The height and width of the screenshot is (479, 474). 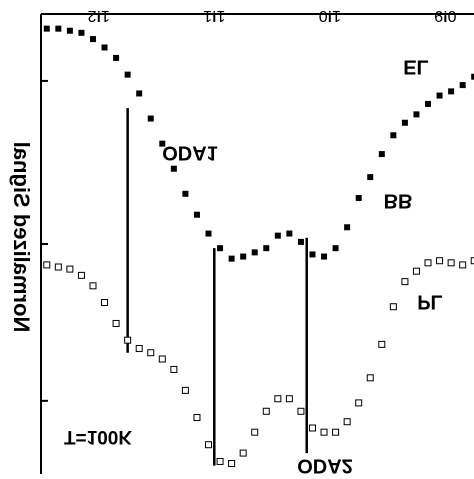 I want to click on x-tick-label-group: 0.9, so click(x=445, y=15).